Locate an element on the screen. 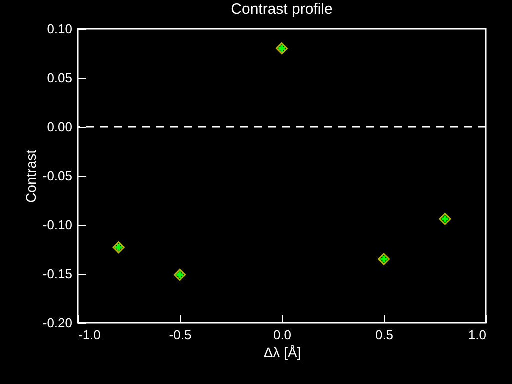  y-tick-label: -0.10 is located at coordinates (57, 225).